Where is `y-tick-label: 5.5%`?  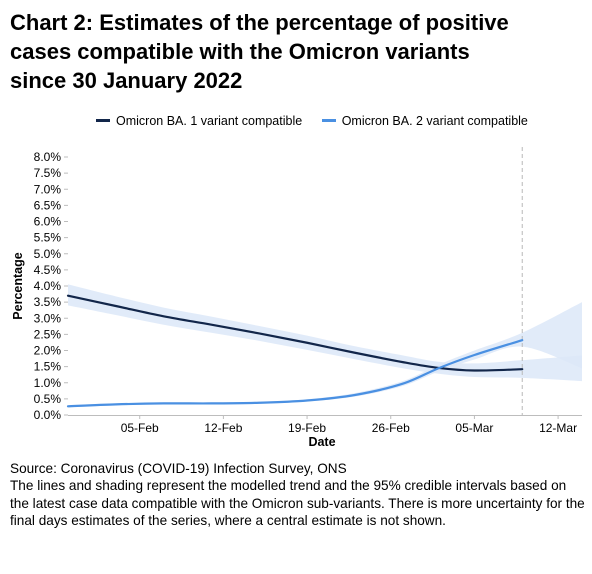 y-tick-label: 5.5% is located at coordinates (48, 238).